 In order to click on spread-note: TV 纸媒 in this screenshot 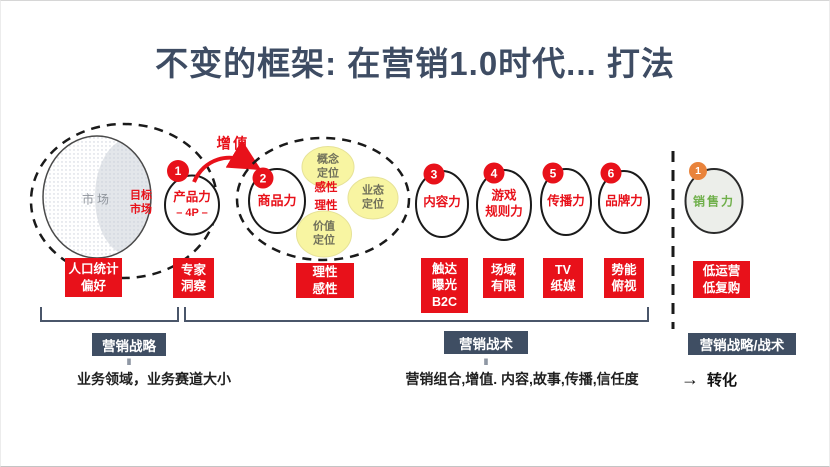, I will do `click(563, 278)`.